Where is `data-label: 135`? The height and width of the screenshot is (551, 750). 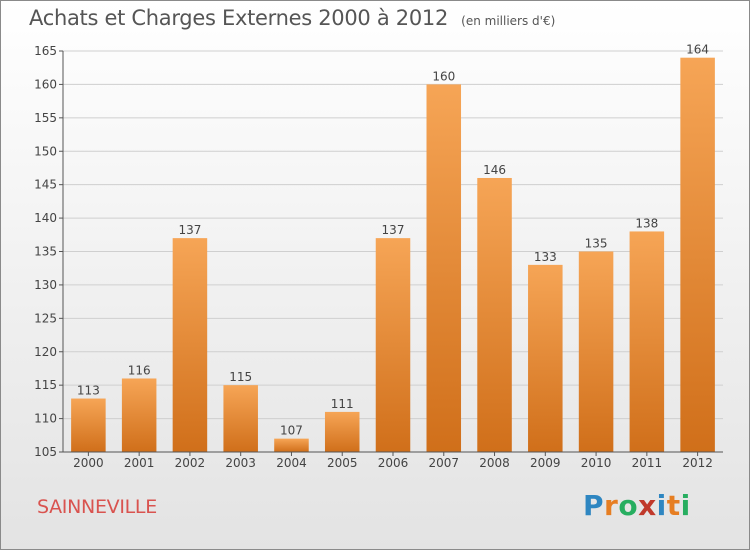 data-label: 135 is located at coordinates (596, 244).